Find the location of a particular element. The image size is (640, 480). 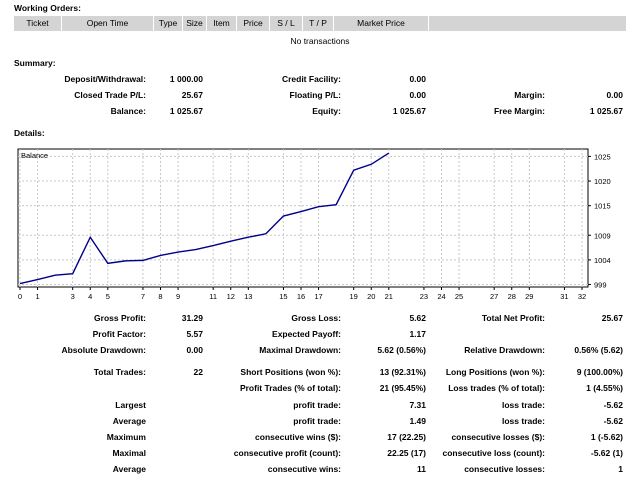

short-positions-value: 13 (92.31%) is located at coordinates (402, 372).